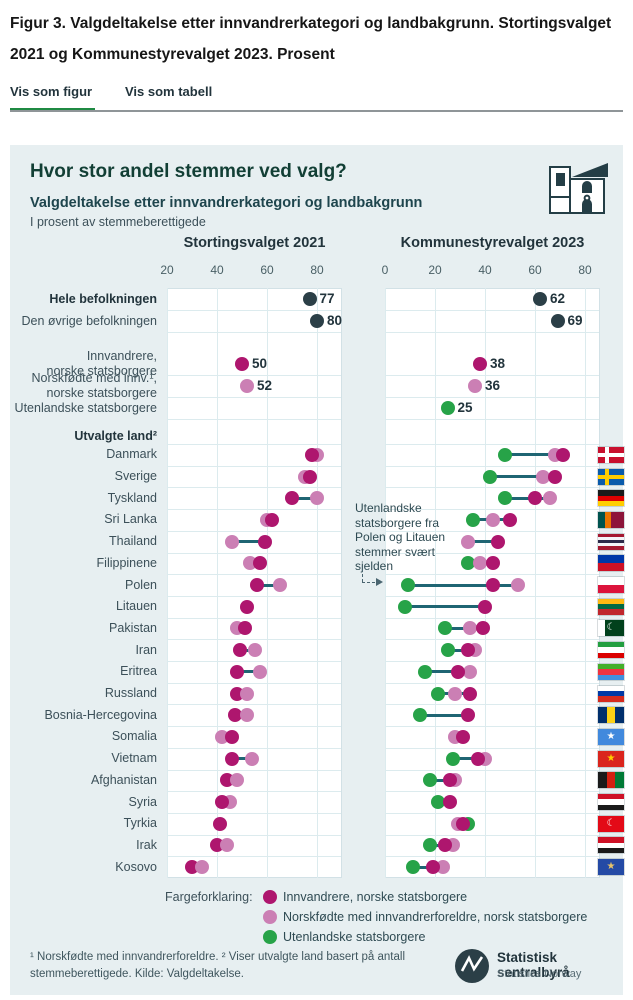 The width and height of the screenshot is (633, 1000). What do you see at coordinates (260, 363) in the screenshot?
I see `value-label: 50` at bounding box center [260, 363].